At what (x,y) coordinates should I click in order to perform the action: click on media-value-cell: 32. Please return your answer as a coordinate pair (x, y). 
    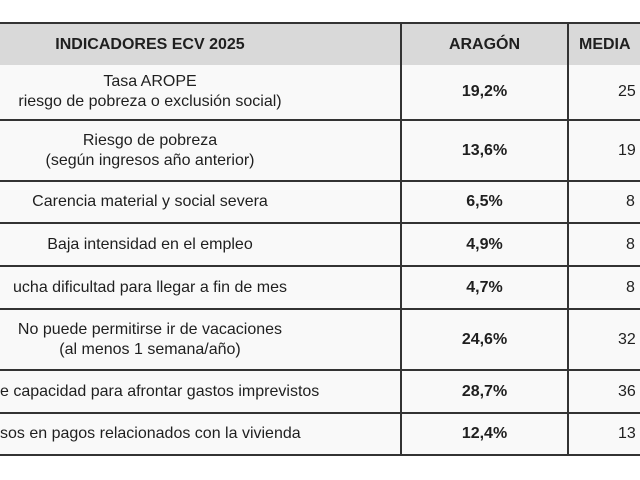
    Looking at the image, I should click on (603, 339).